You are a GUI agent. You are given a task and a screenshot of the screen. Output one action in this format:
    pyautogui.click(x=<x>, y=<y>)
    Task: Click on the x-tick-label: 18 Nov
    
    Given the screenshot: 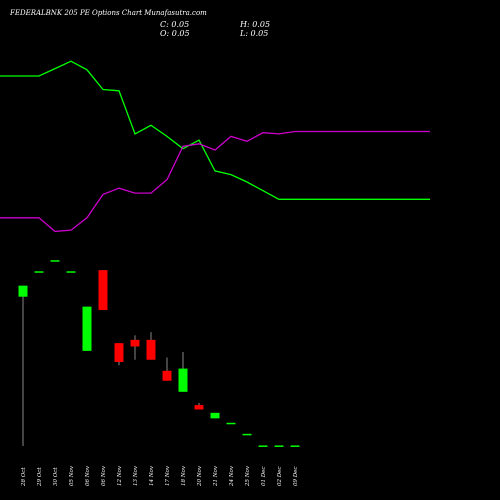 What is the action you would take?
    pyautogui.click(x=184, y=475)
    